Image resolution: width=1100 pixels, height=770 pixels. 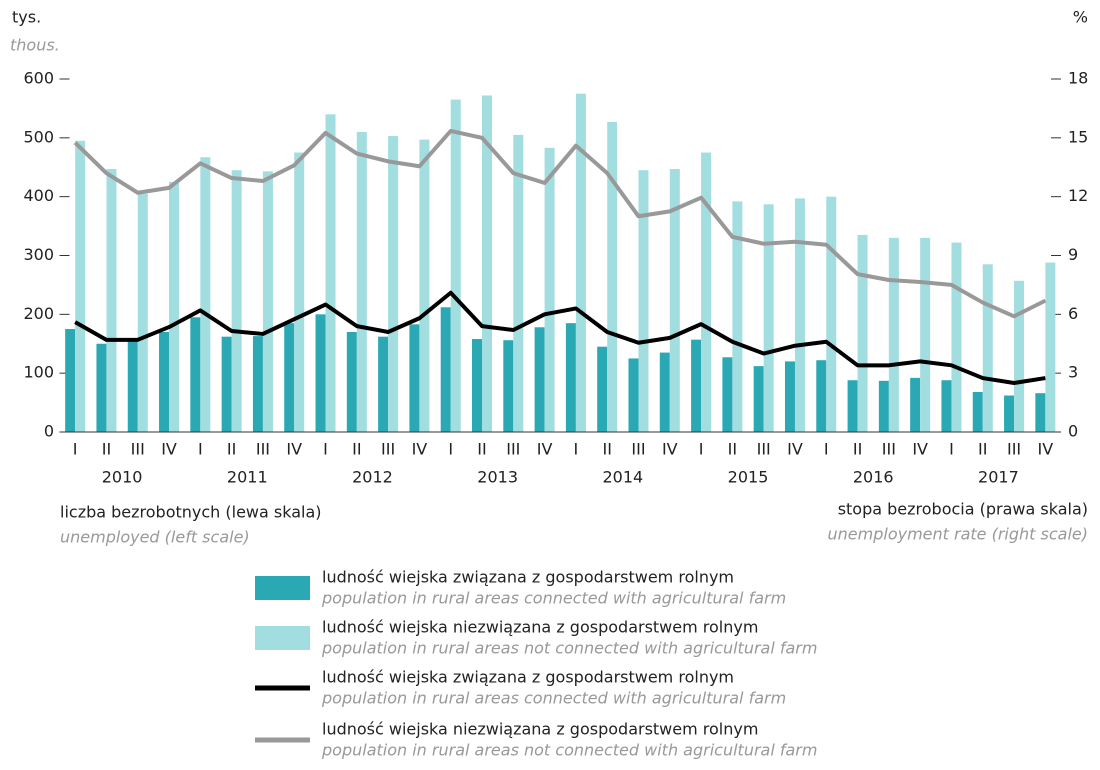 I want to click on year-label: 2015, so click(x=748, y=477).